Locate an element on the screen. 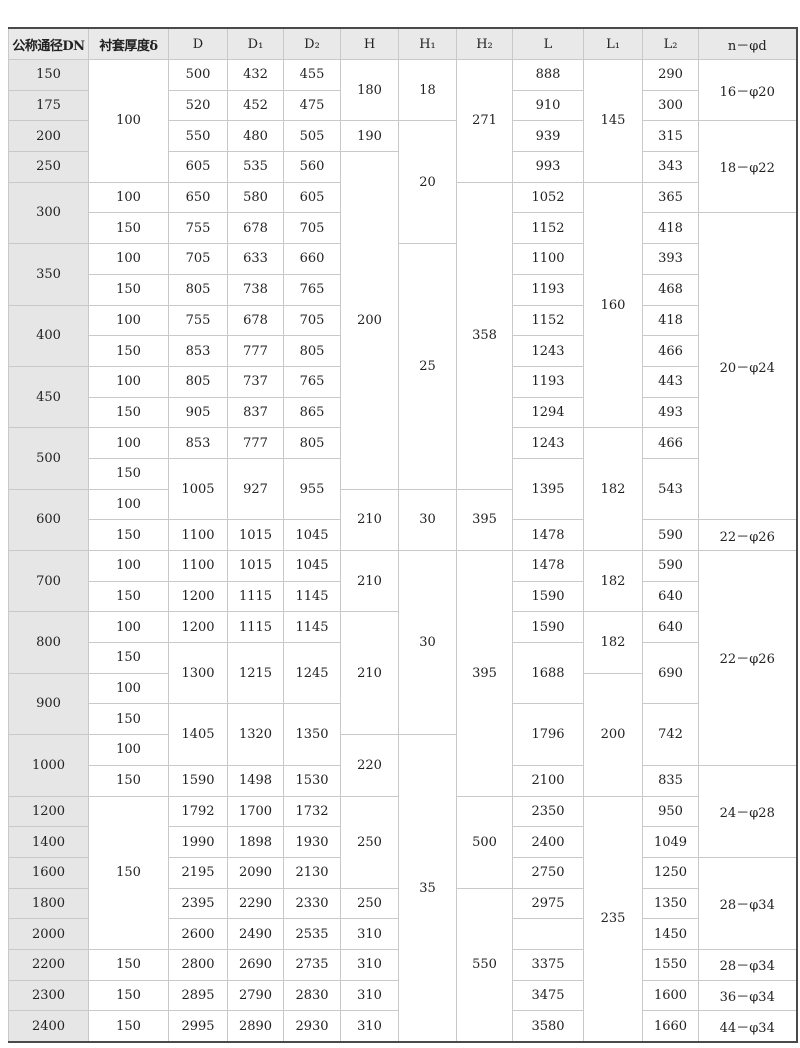  cell-d: 1590 is located at coordinates (198, 780).